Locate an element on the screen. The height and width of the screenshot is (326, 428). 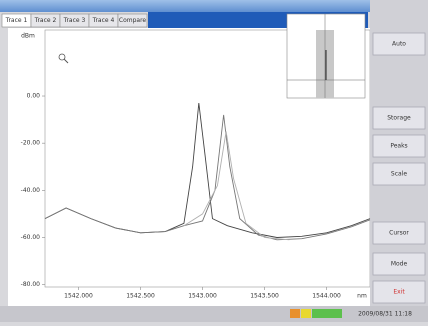
y-tick-label: -60.00 is located at coordinates (31, 237).